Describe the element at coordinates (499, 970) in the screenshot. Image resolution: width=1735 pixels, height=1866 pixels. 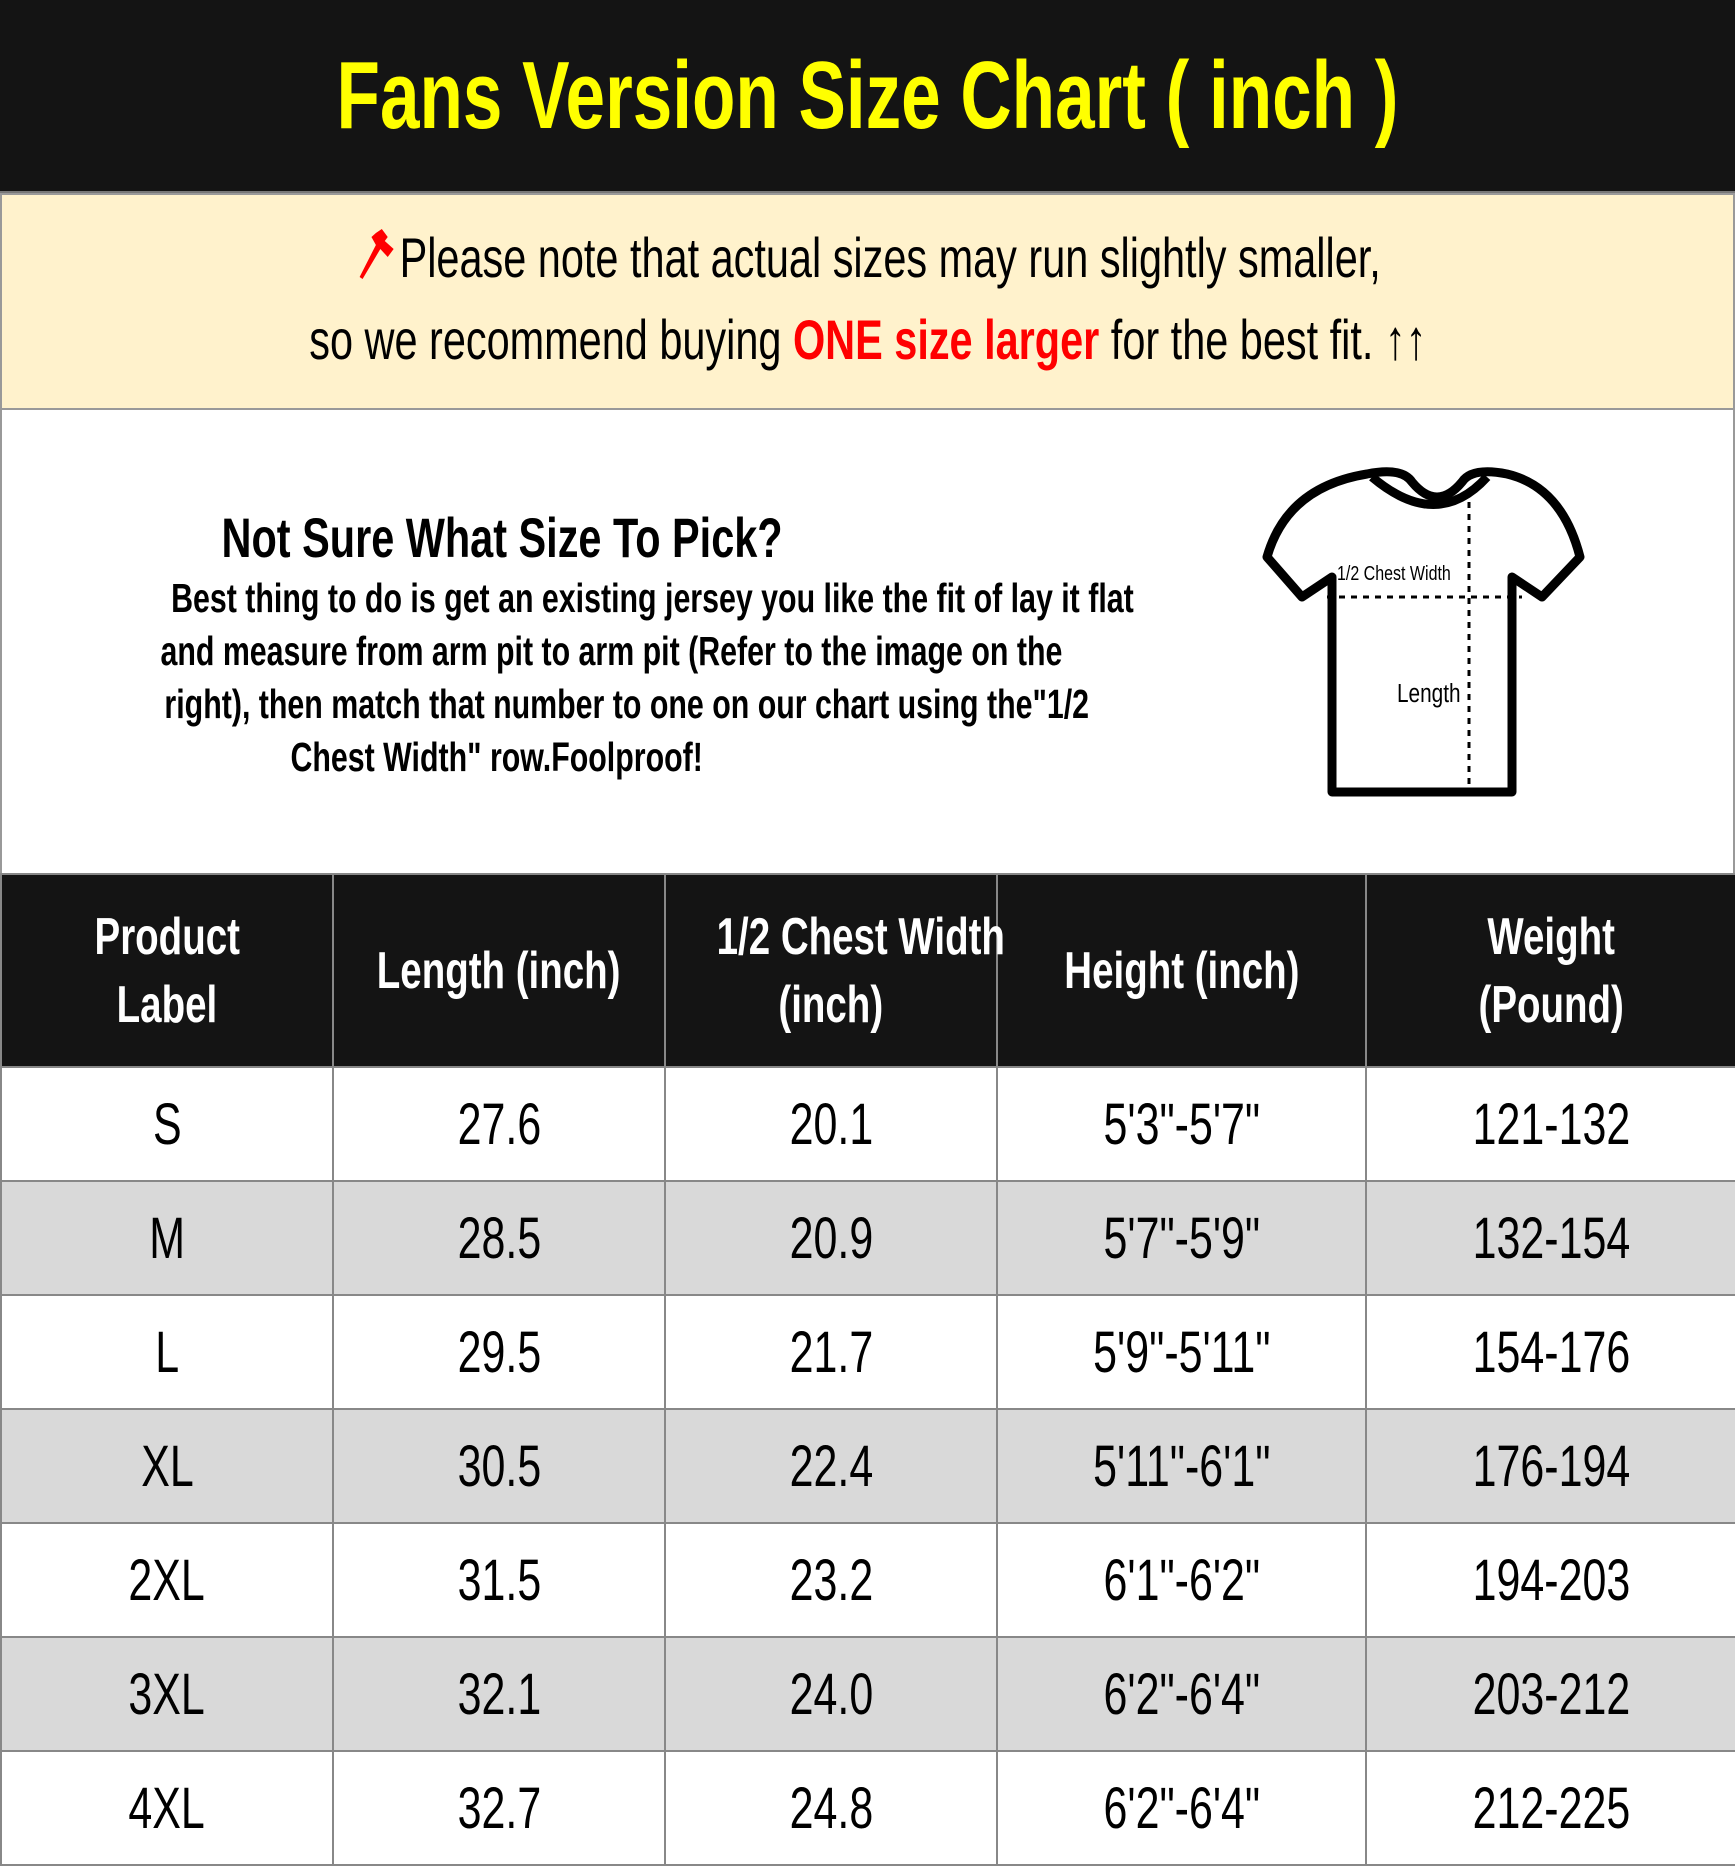
I see `column-header: Length (inch)` at that location.